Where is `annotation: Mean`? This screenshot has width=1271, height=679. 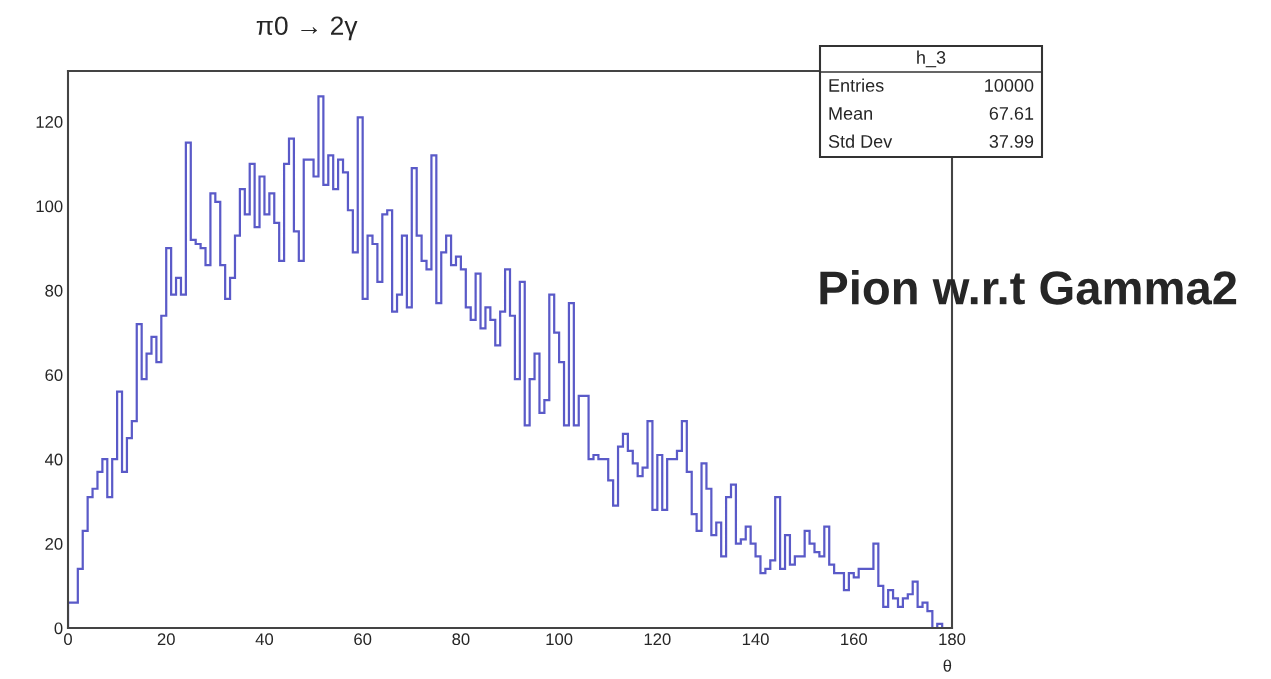
annotation: Mean is located at coordinates (850, 113).